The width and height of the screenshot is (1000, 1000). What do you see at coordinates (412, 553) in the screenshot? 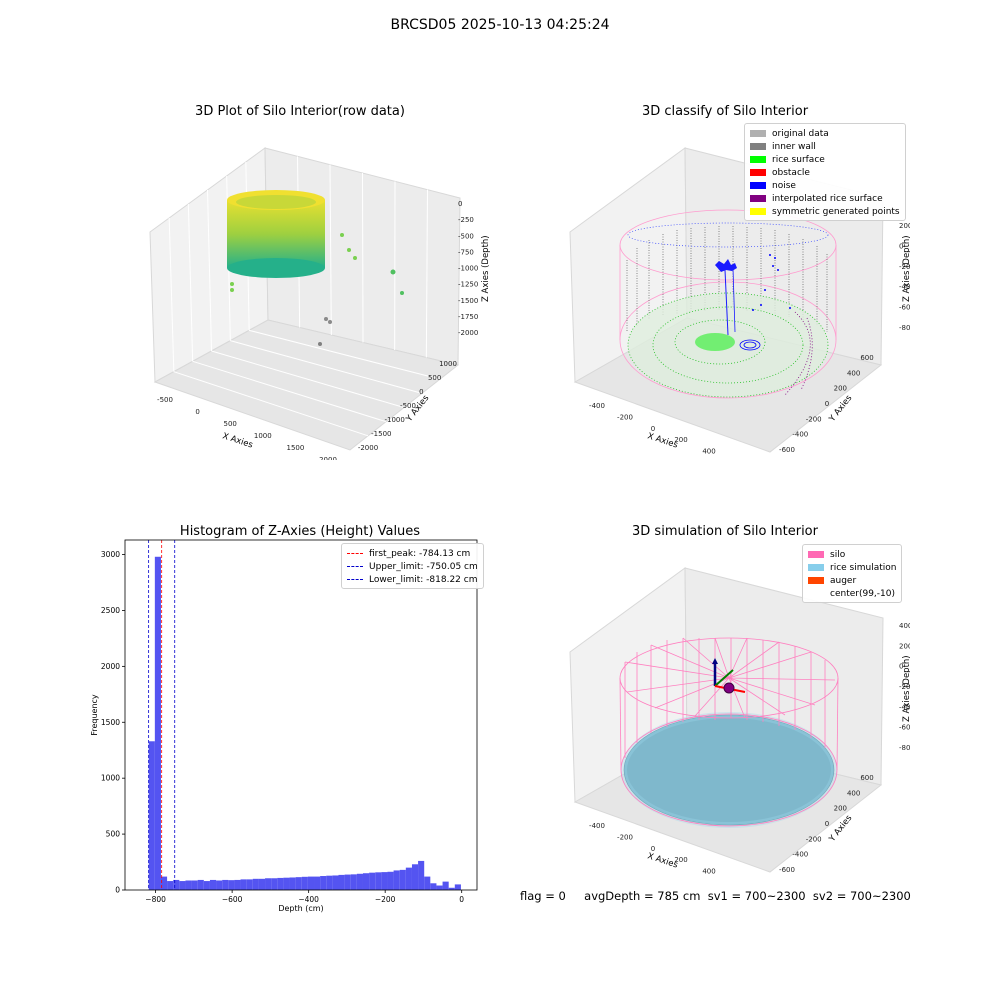
I see `histogram-legend-item: first_peak: -784.13 cm` at bounding box center [412, 553].